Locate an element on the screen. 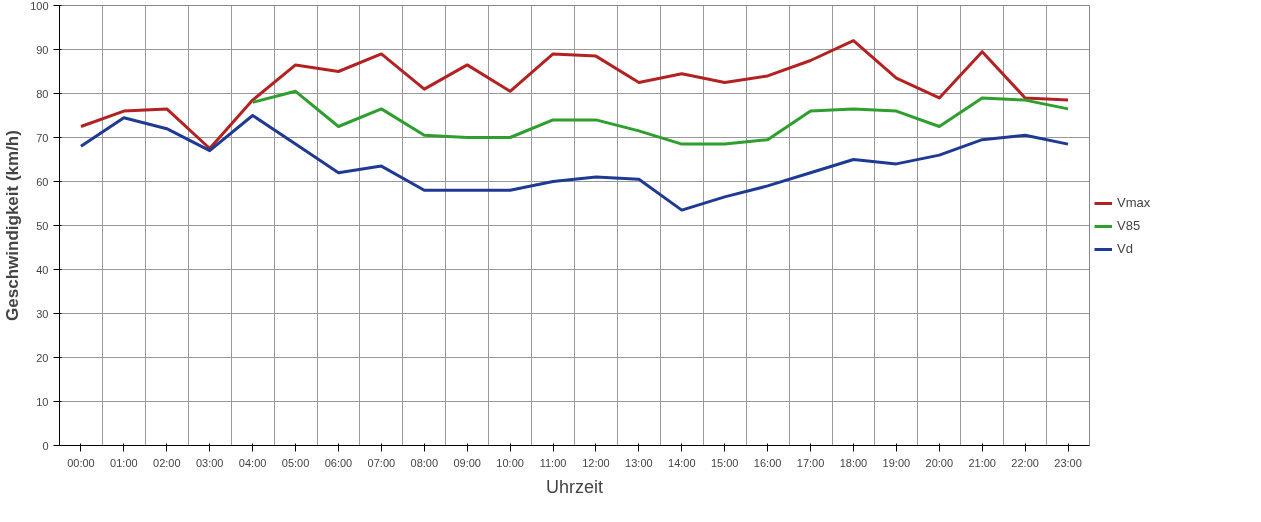 This screenshot has width=1261, height=522. x-tick-label: 07:00 is located at coordinates (381, 462).